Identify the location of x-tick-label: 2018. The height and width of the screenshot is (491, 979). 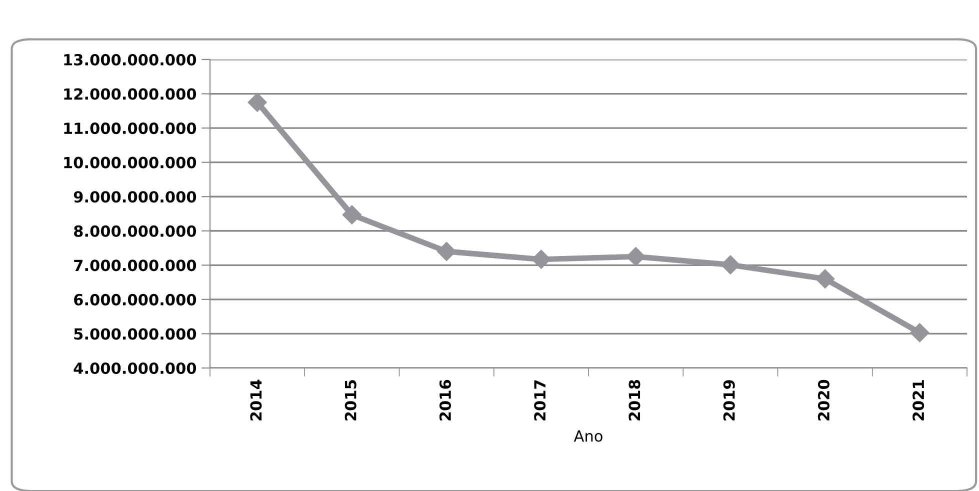
(634, 400).